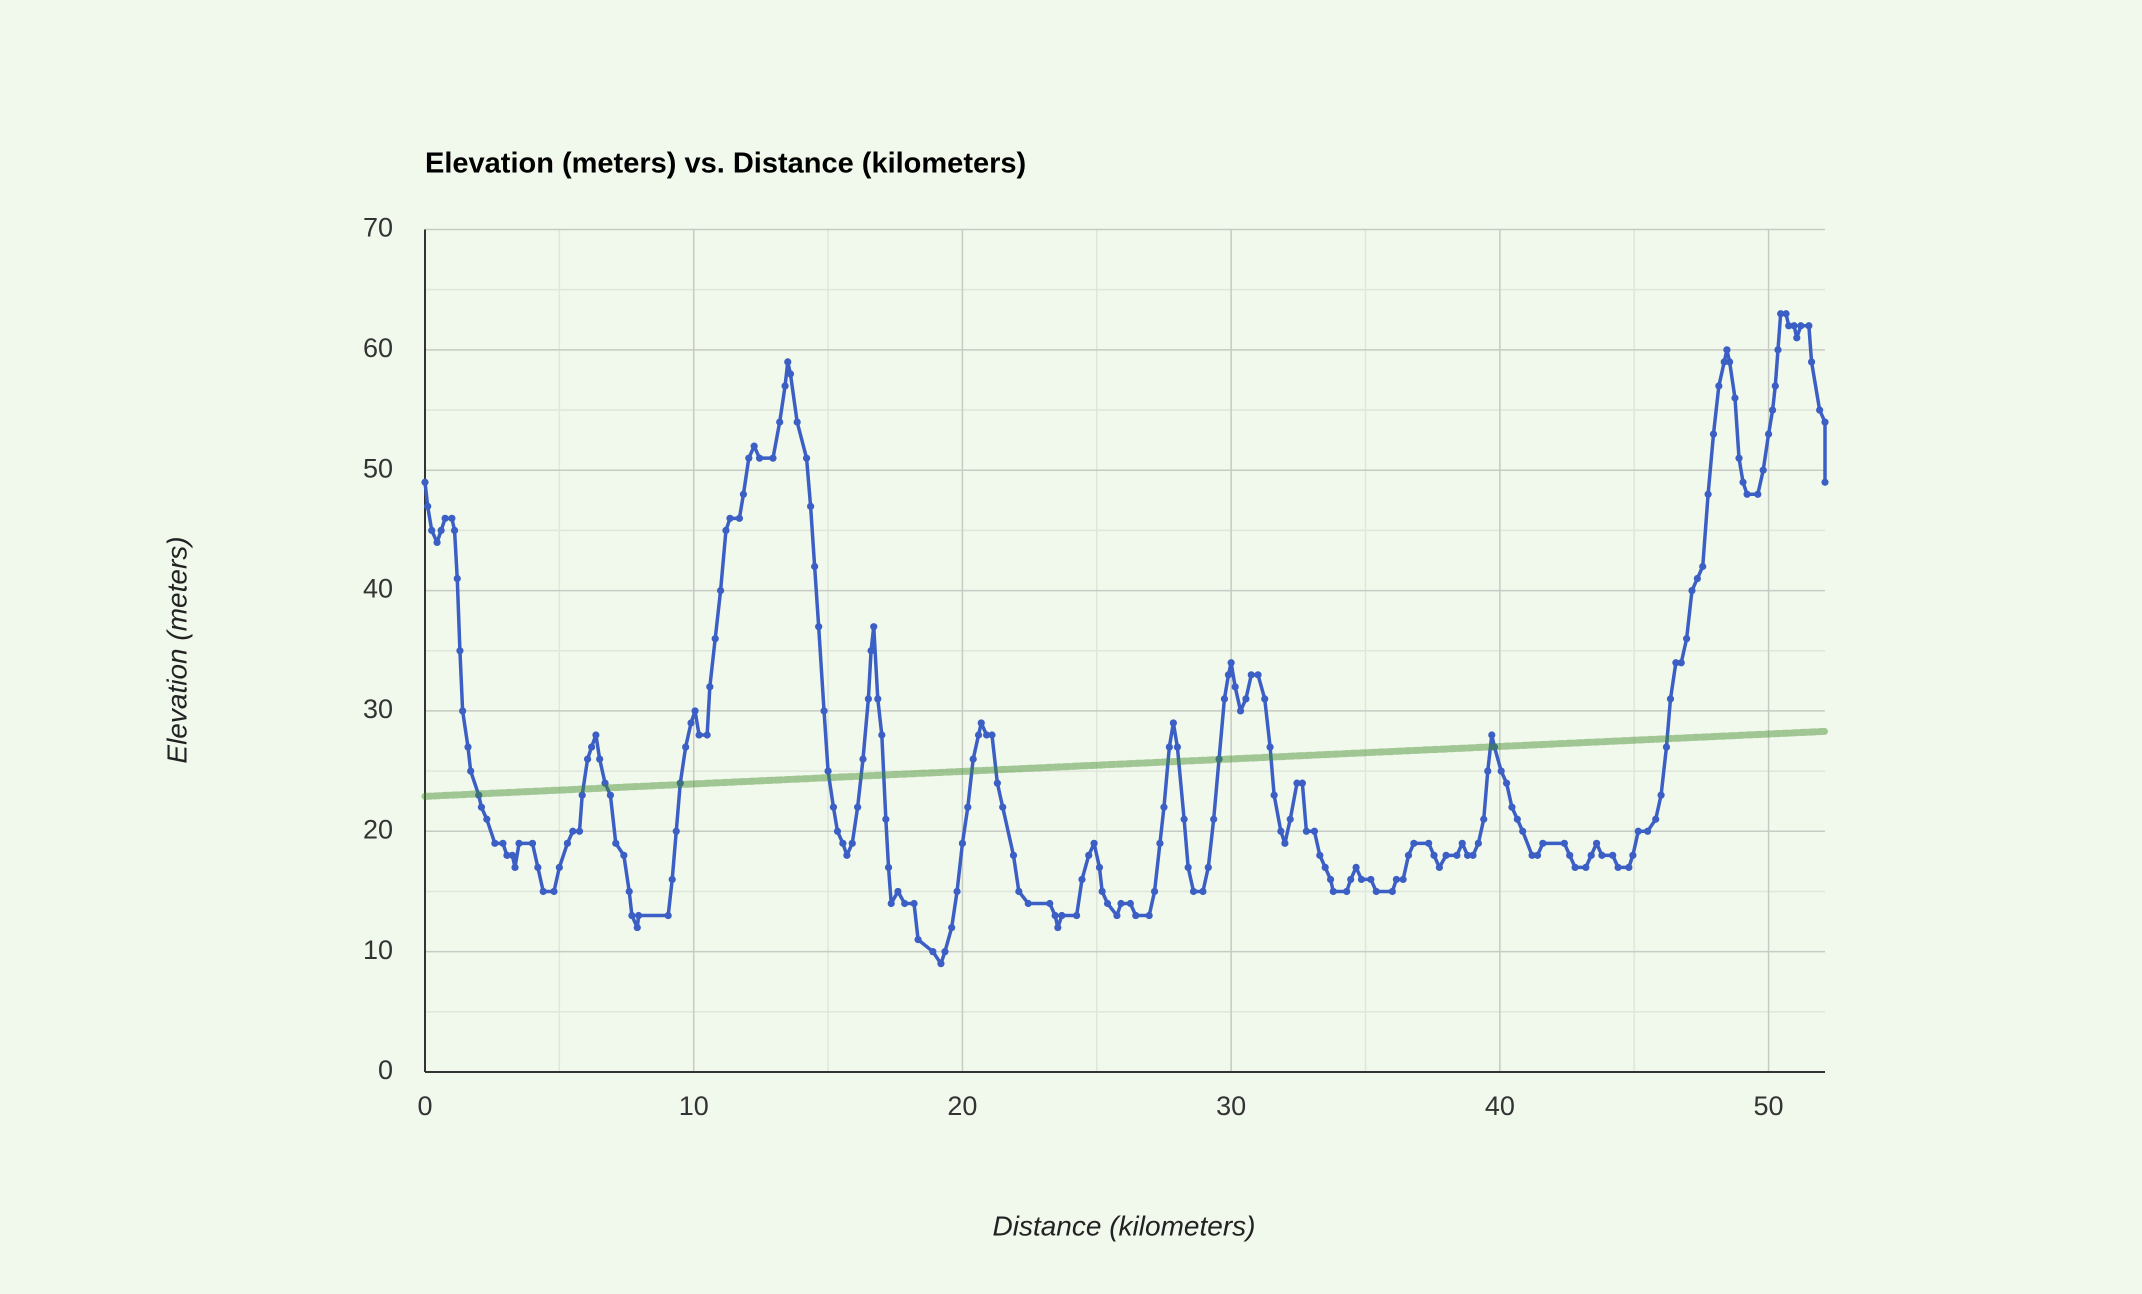 The height and width of the screenshot is (1294, 2142). What do you see at coordinates (1125, 763) in the screenshot?
I see `trendline` at bounding box center [1125, 763].